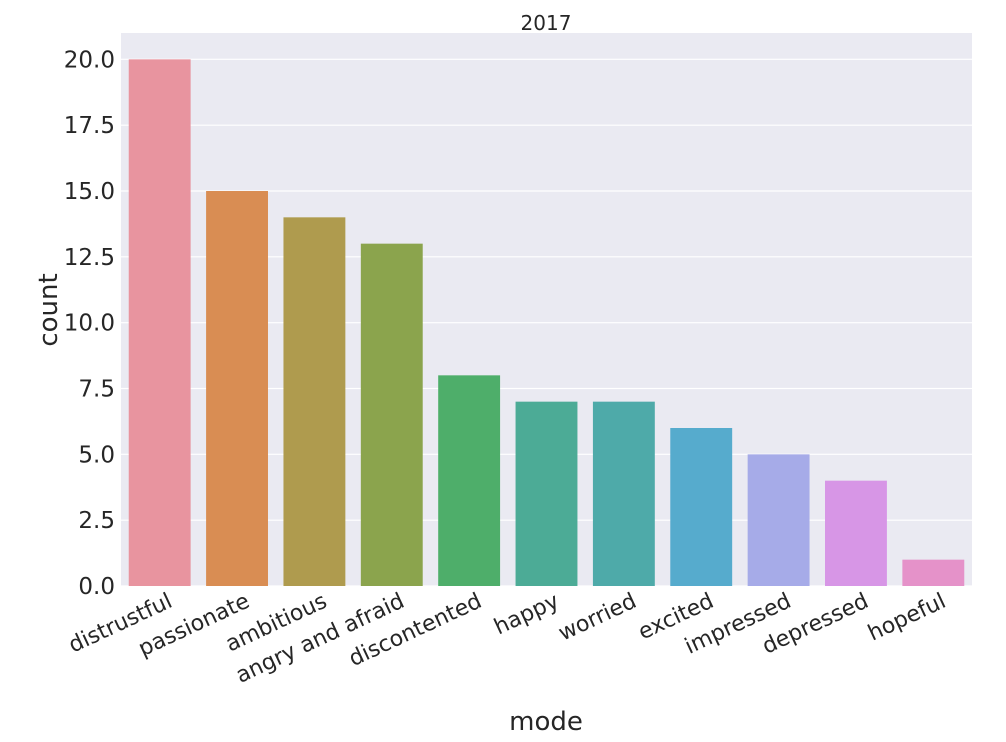 This screenshot has height=742, width=1006. Describe the element at coordinates (623, 493) in the screenshot. I see `bar-worried` at that location.